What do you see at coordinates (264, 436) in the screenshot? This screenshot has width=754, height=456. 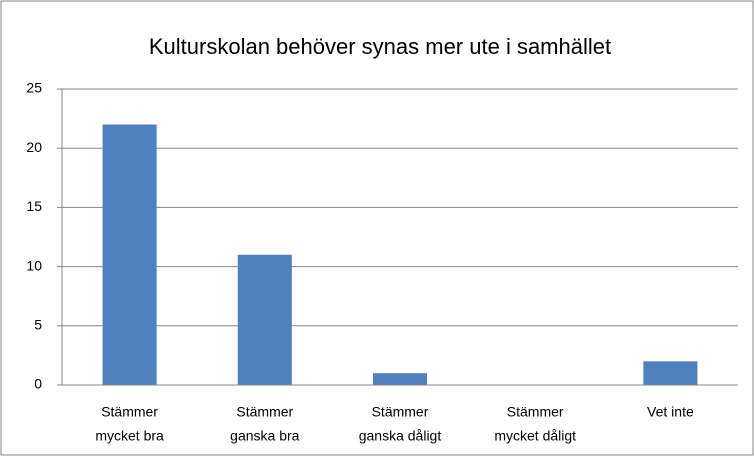 I see `x-tick-label: ganska bra` at bounding box center [264, 436].